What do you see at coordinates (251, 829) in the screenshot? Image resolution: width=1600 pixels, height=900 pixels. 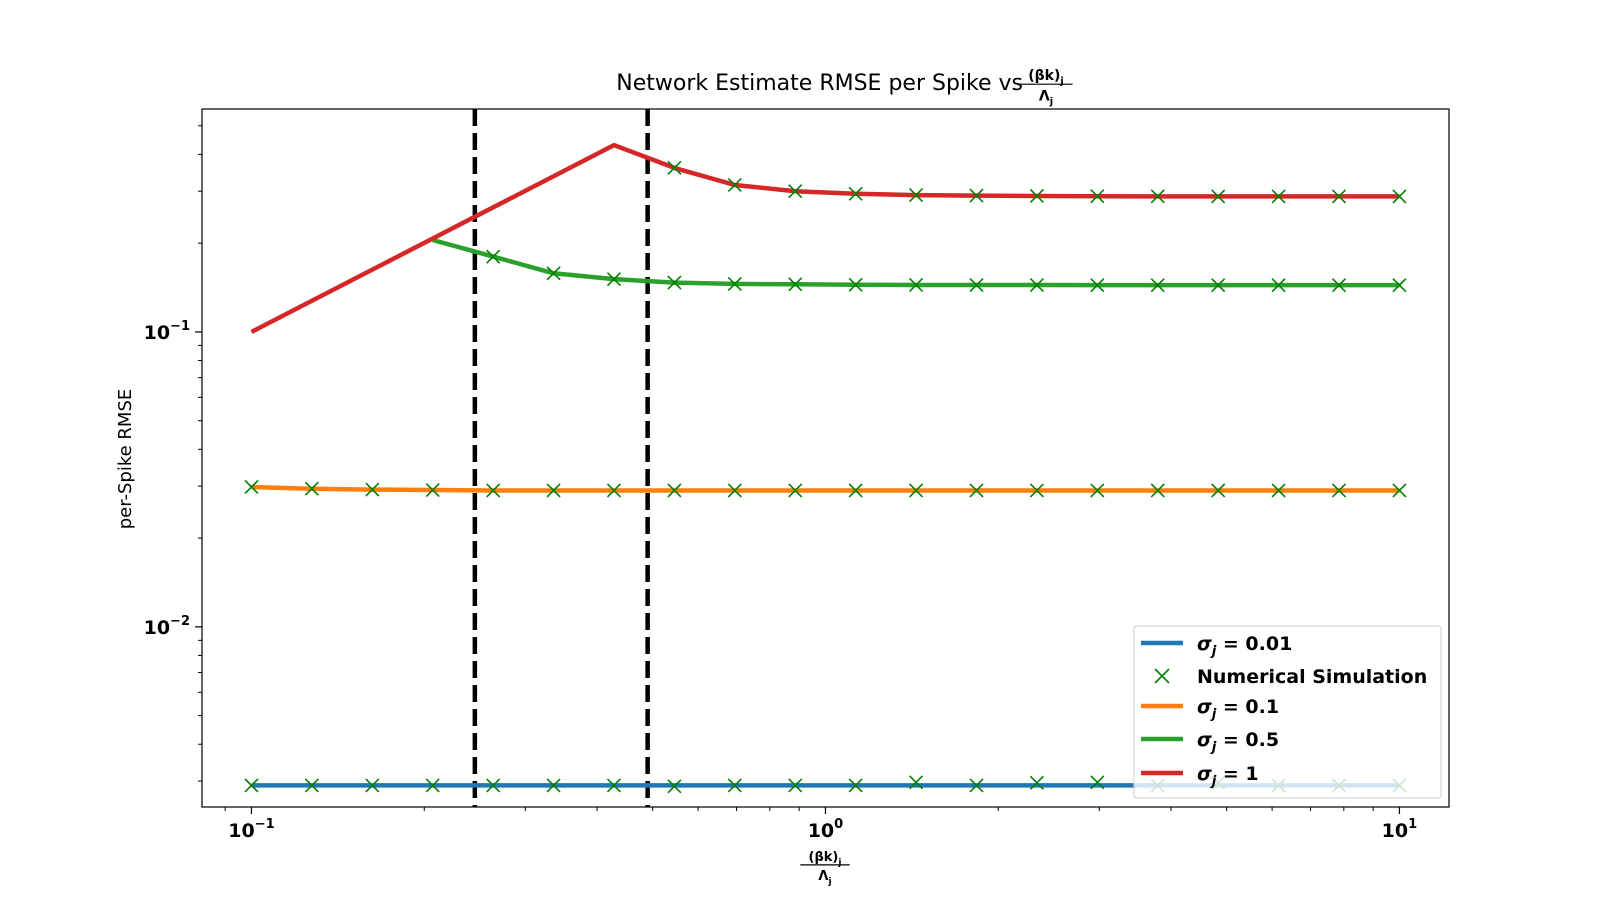 I see `x-tick-label: 10⁻¹` at bounding box center [251, 829].